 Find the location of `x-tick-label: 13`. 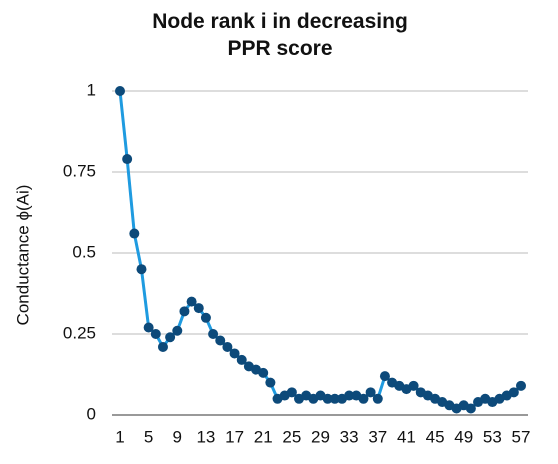

x-tick-label: 13 is located at coordinates (205, 436).